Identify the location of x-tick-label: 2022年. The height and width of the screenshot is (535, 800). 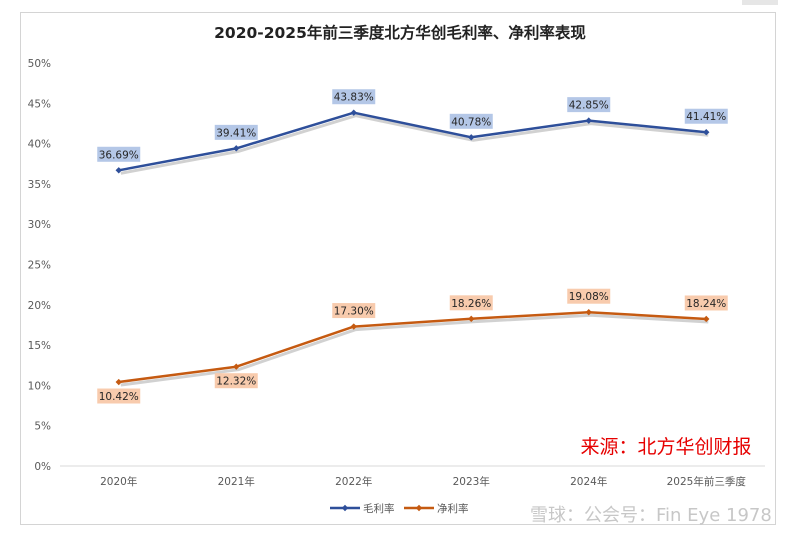
(353, 481).